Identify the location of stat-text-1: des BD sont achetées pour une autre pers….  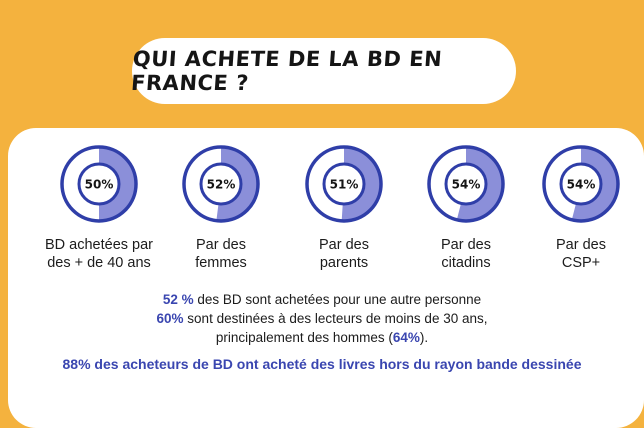
(337, 299).